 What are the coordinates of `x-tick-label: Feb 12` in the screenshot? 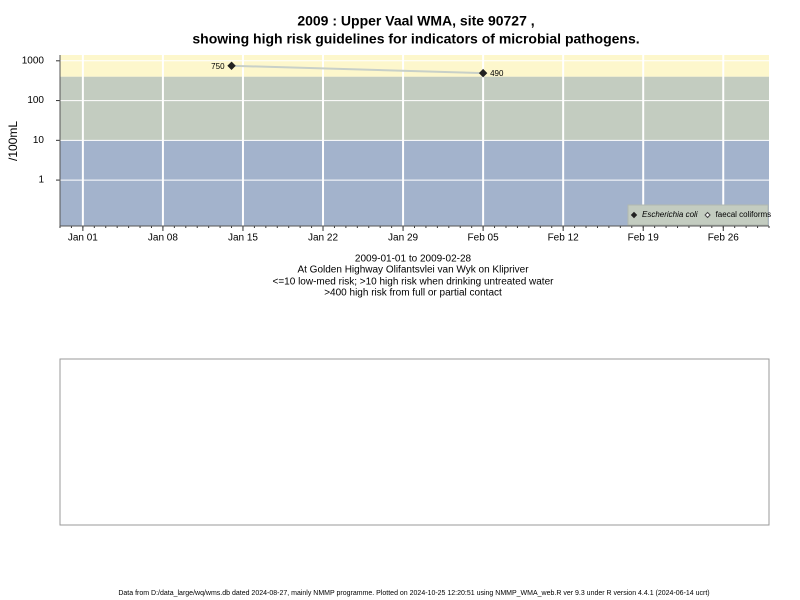 It's located at (564, 238).